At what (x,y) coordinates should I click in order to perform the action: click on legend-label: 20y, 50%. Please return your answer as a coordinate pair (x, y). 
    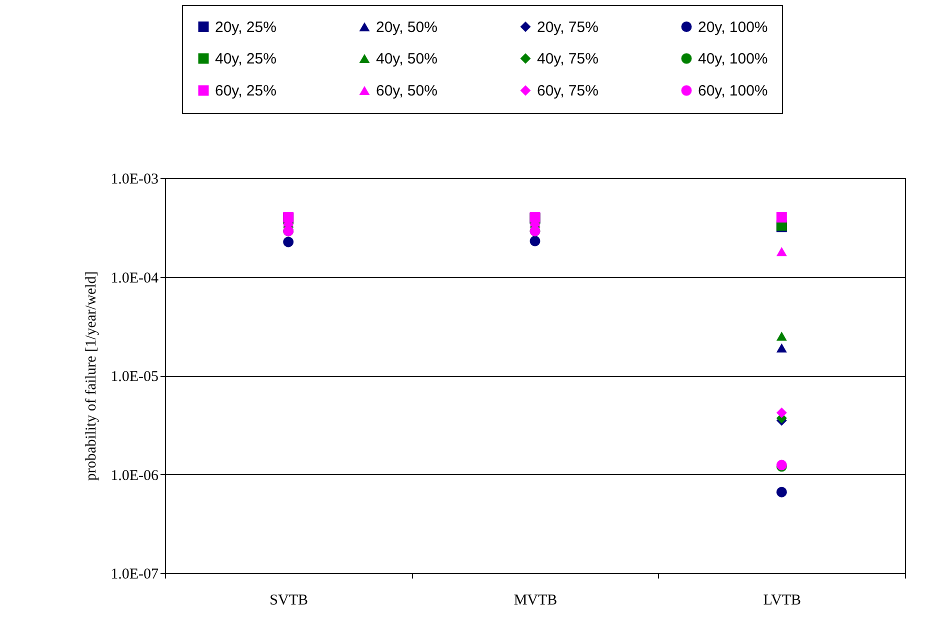
    Looking at the image, I should click on (407, 27).